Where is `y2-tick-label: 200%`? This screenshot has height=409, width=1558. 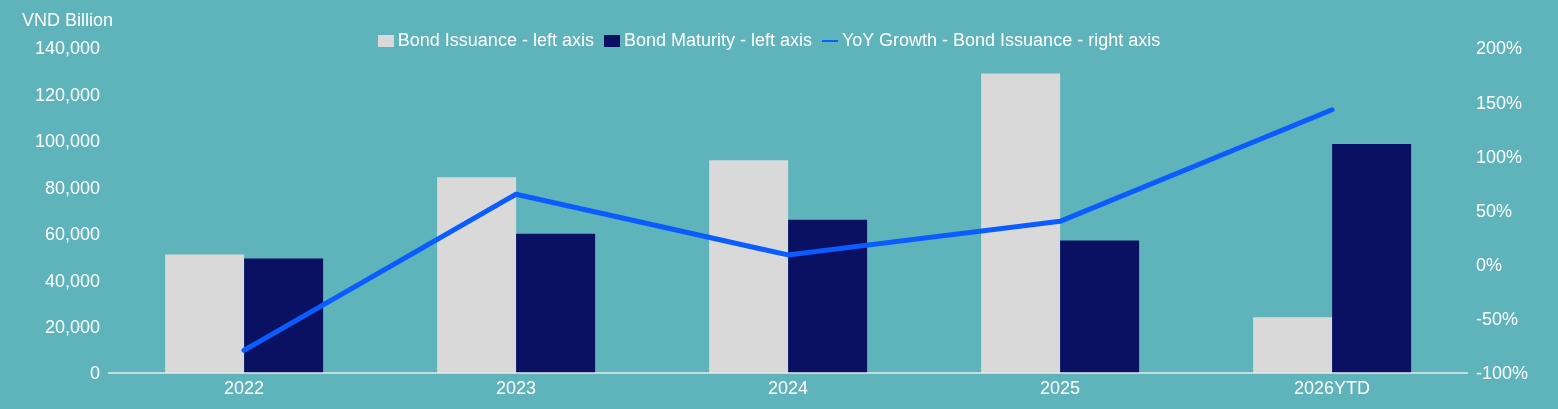 y2-tick-label: 200% is located at coordinates (1499, 48).